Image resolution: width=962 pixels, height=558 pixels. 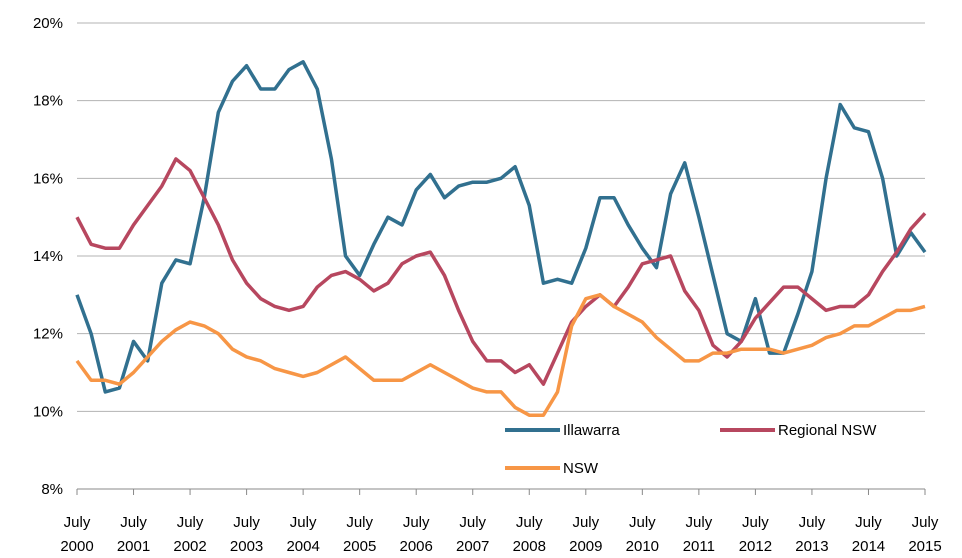 What do you see at coordinates (811, 534) in the screenshot?
I see `x-tick-label: July 2013` at bounding box center [811, 534].